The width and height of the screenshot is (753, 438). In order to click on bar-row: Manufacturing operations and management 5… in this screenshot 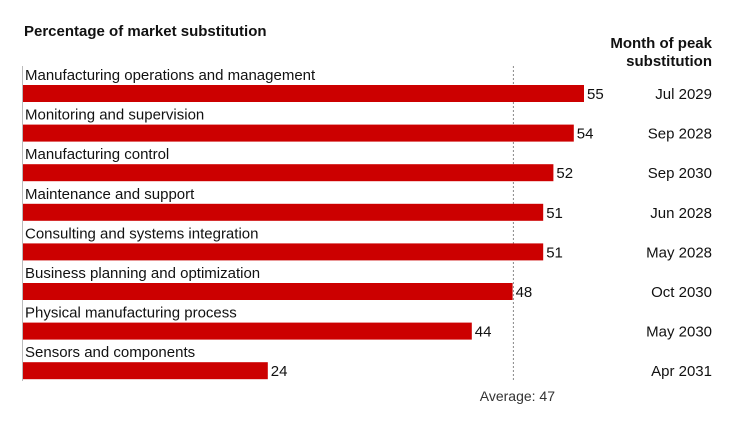, I will do `click(367, 85)`.